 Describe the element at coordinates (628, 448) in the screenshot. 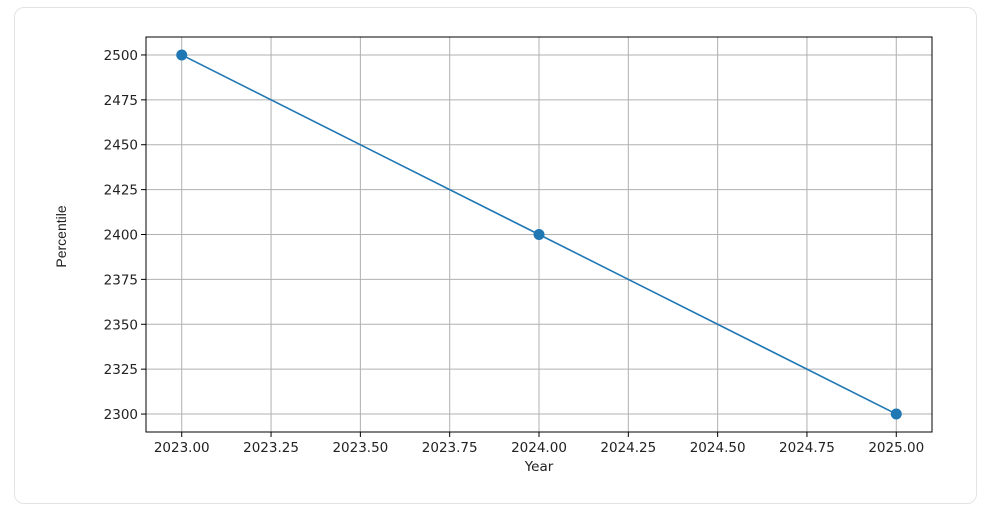

I see `x-tick-label: 2024.25` at that location.